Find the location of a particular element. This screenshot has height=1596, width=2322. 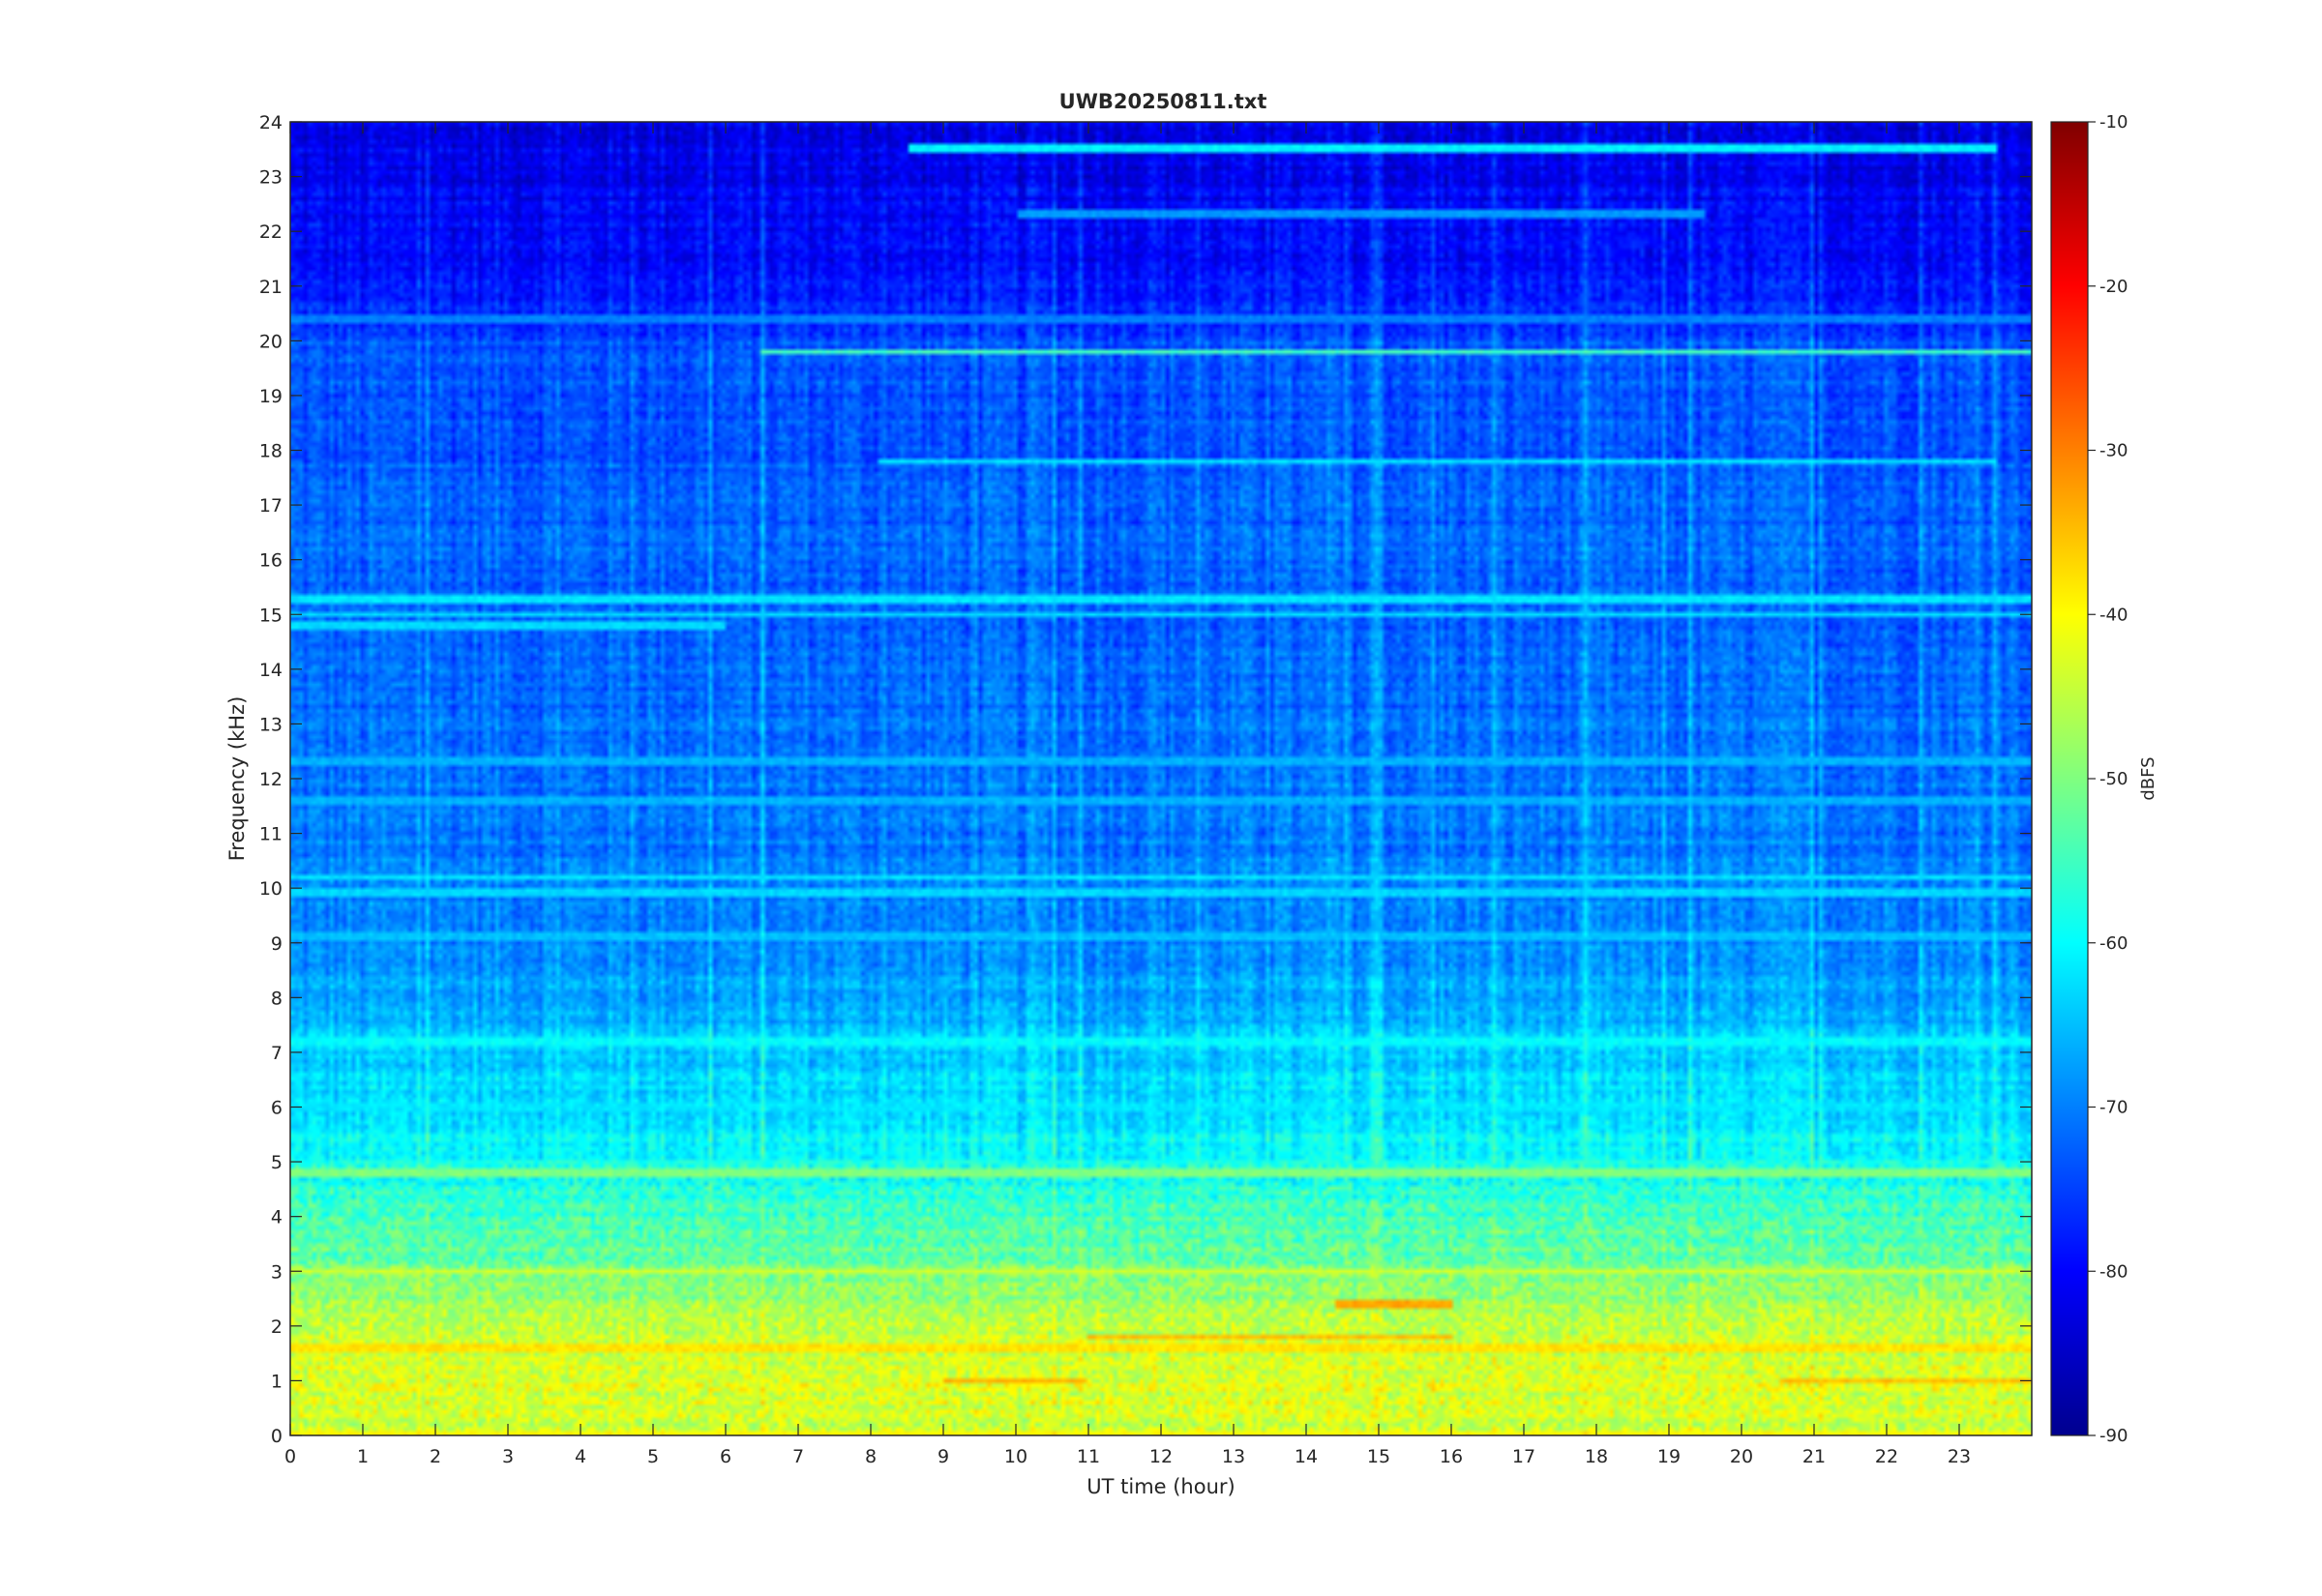

y-tick-label: 13 is located at coordinates (271, 724).